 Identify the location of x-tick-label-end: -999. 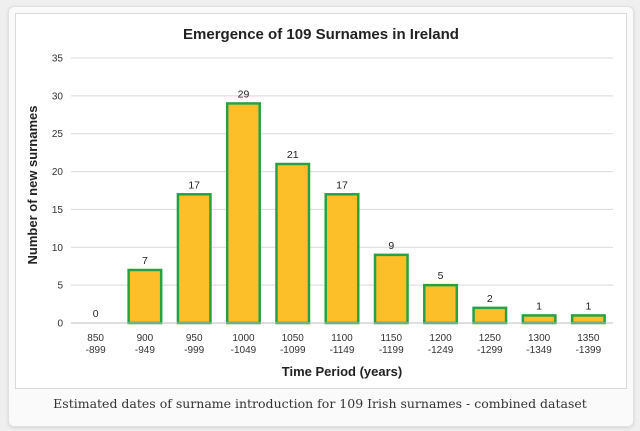
(194, 350).